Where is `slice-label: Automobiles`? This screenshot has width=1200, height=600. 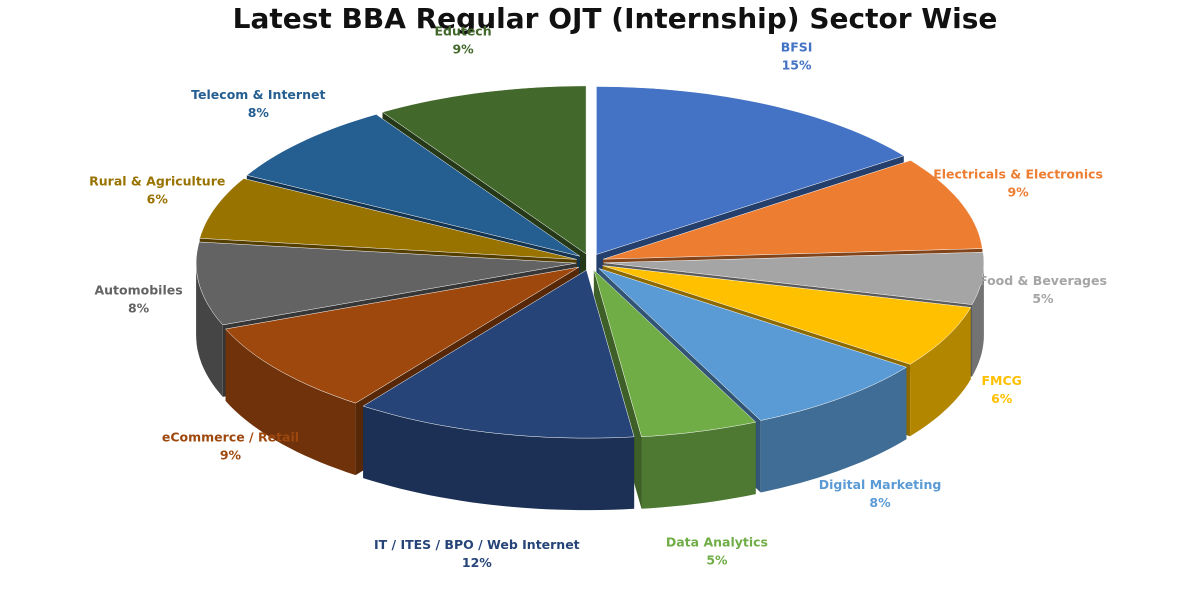 slice-label: Automobiles is located at coordinates (138, 289).